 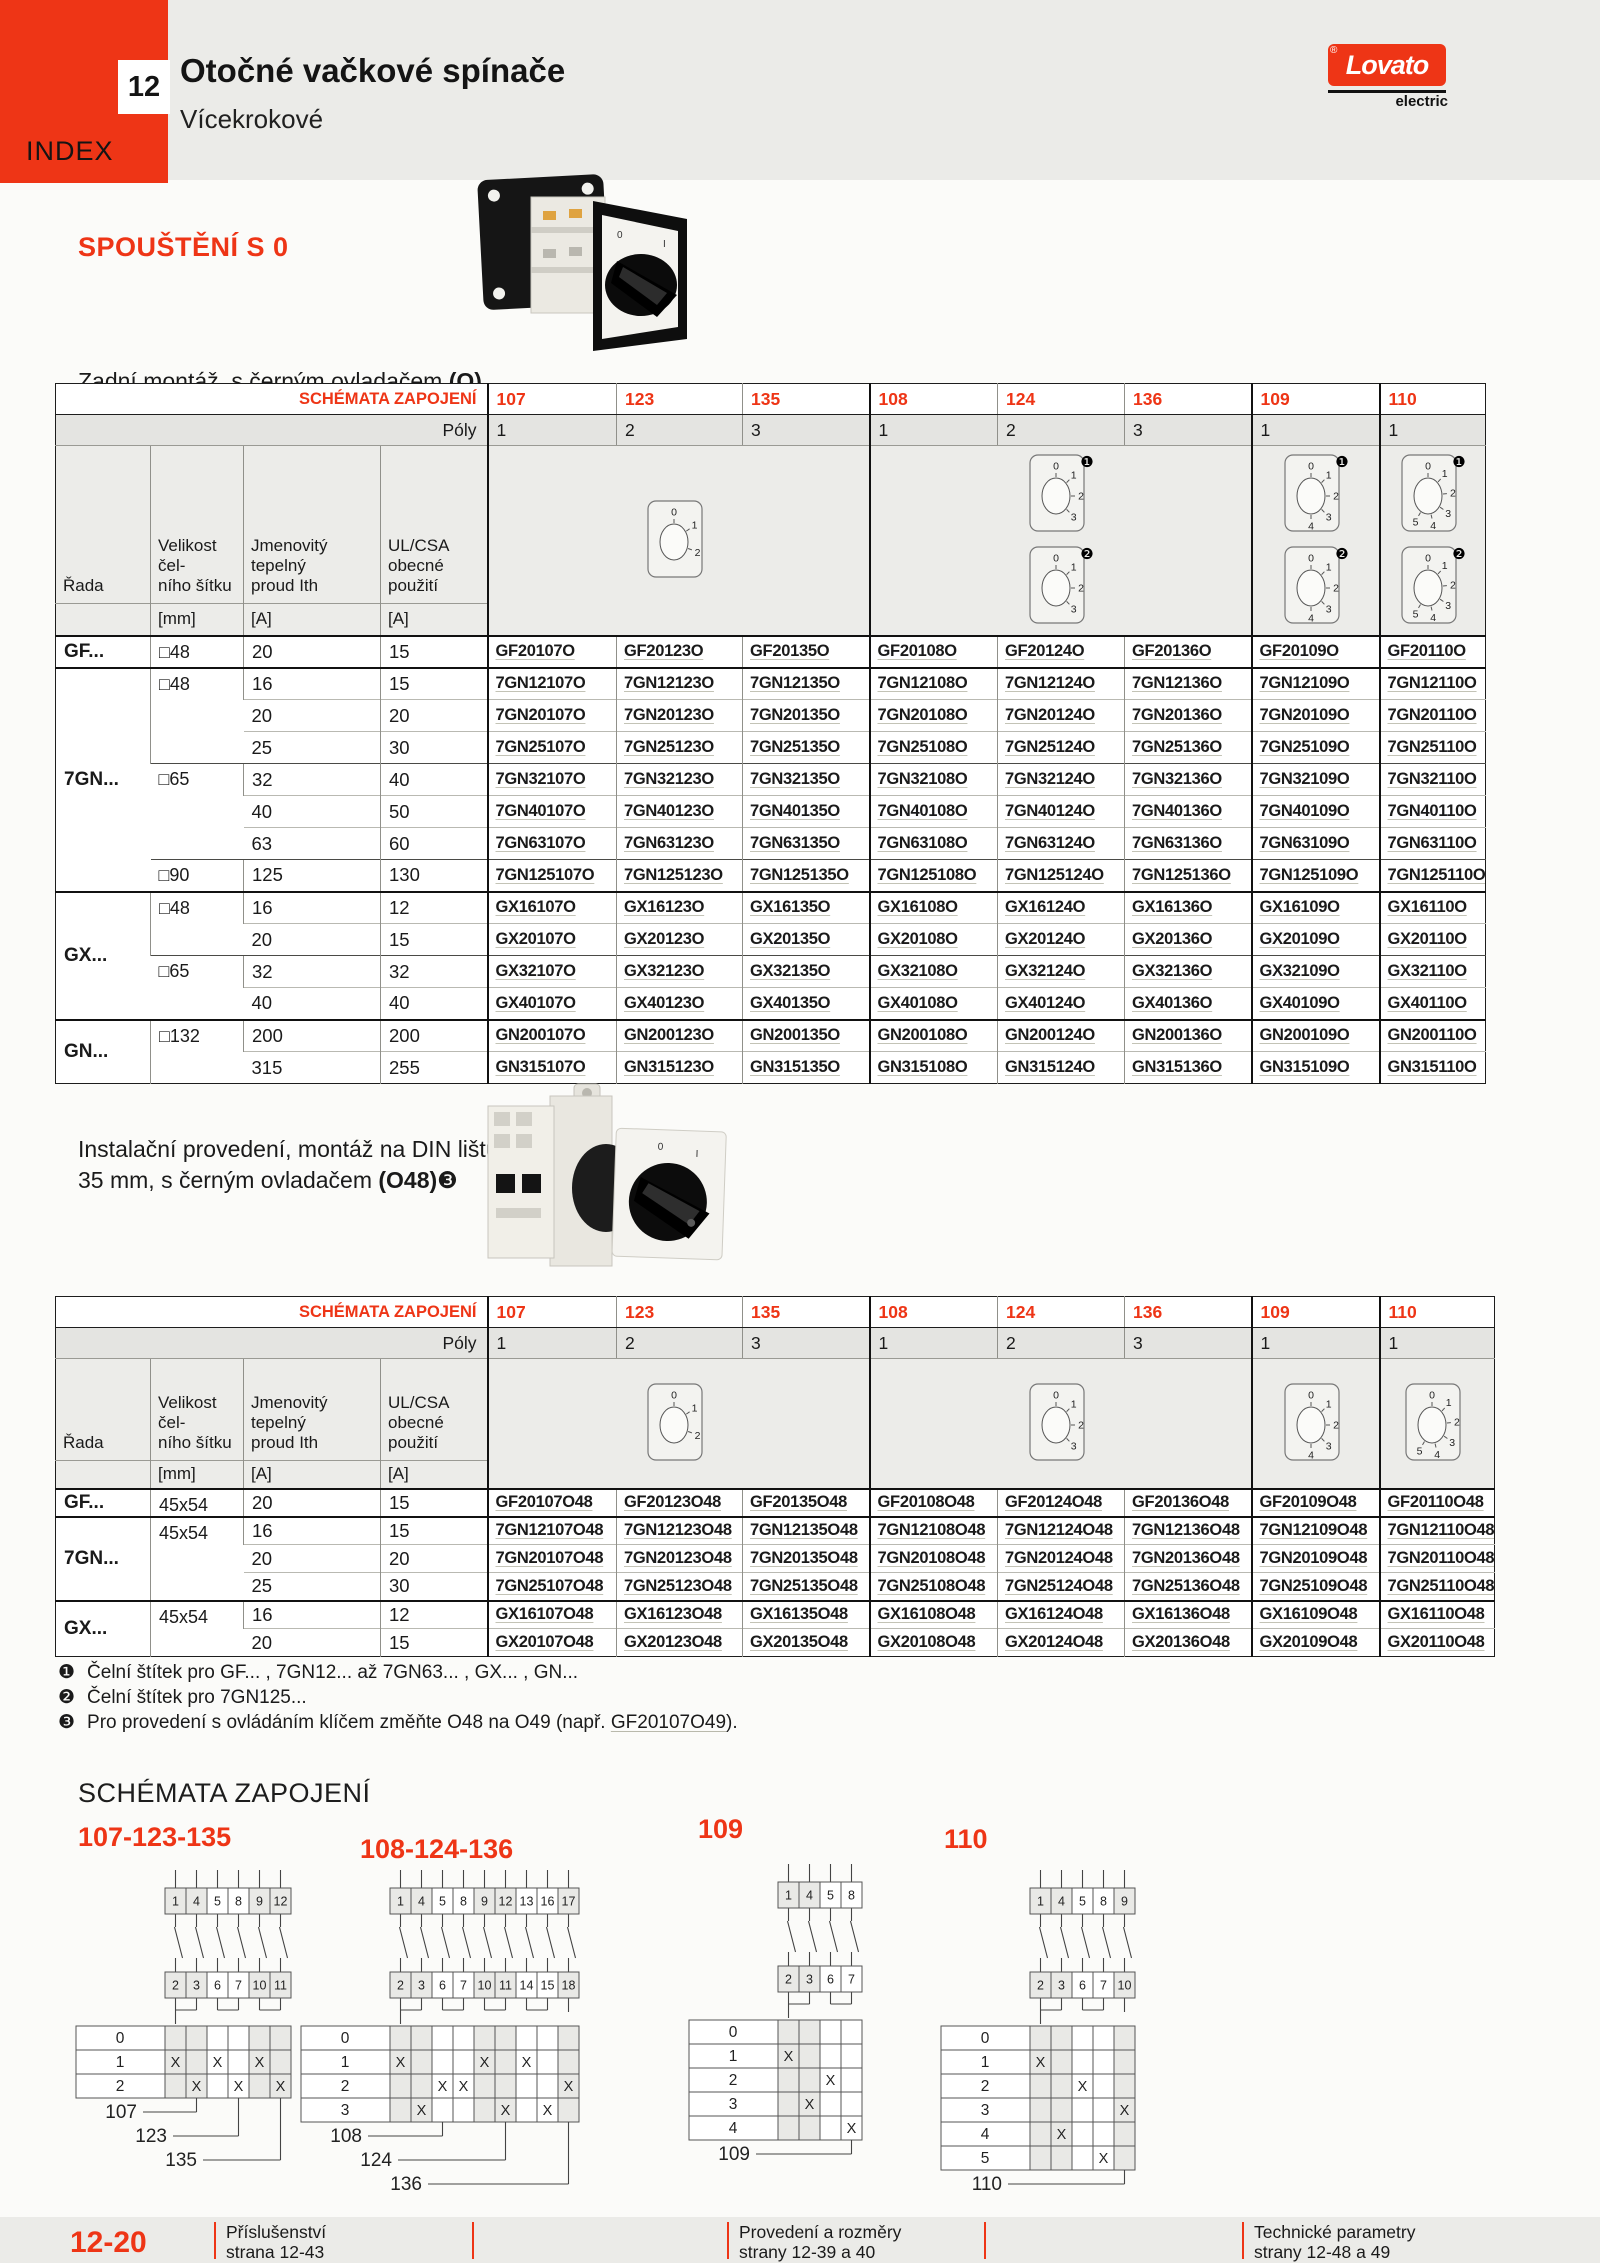 What do you see at coordinates (551, 1530) in the screenshot?
I see `catalog-code: 7GN12107O48` at bounding box center [551, 1530].